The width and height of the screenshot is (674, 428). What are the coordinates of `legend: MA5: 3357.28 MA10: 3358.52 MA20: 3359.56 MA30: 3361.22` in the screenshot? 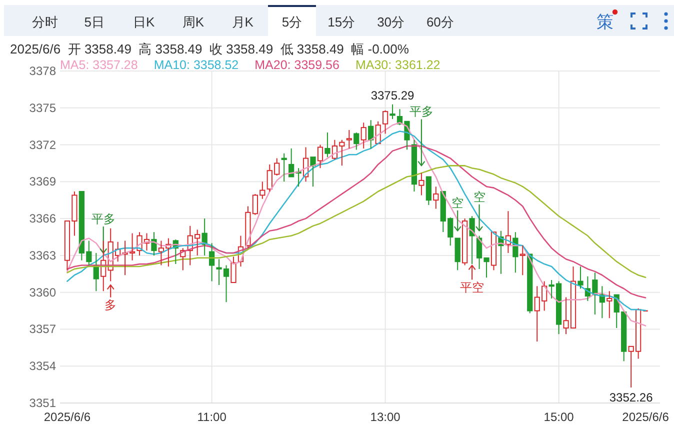 It's located at (250, 65).